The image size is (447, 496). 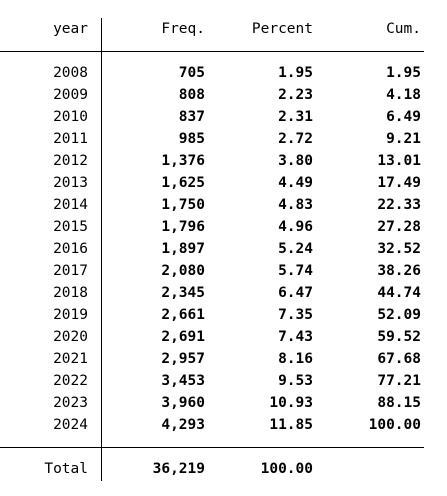 What do you see at coordinates (223, 161) in the screenshot?
I see `table-row: 2012 1,376 3.80 13.01` at bounding box center [223, 161].